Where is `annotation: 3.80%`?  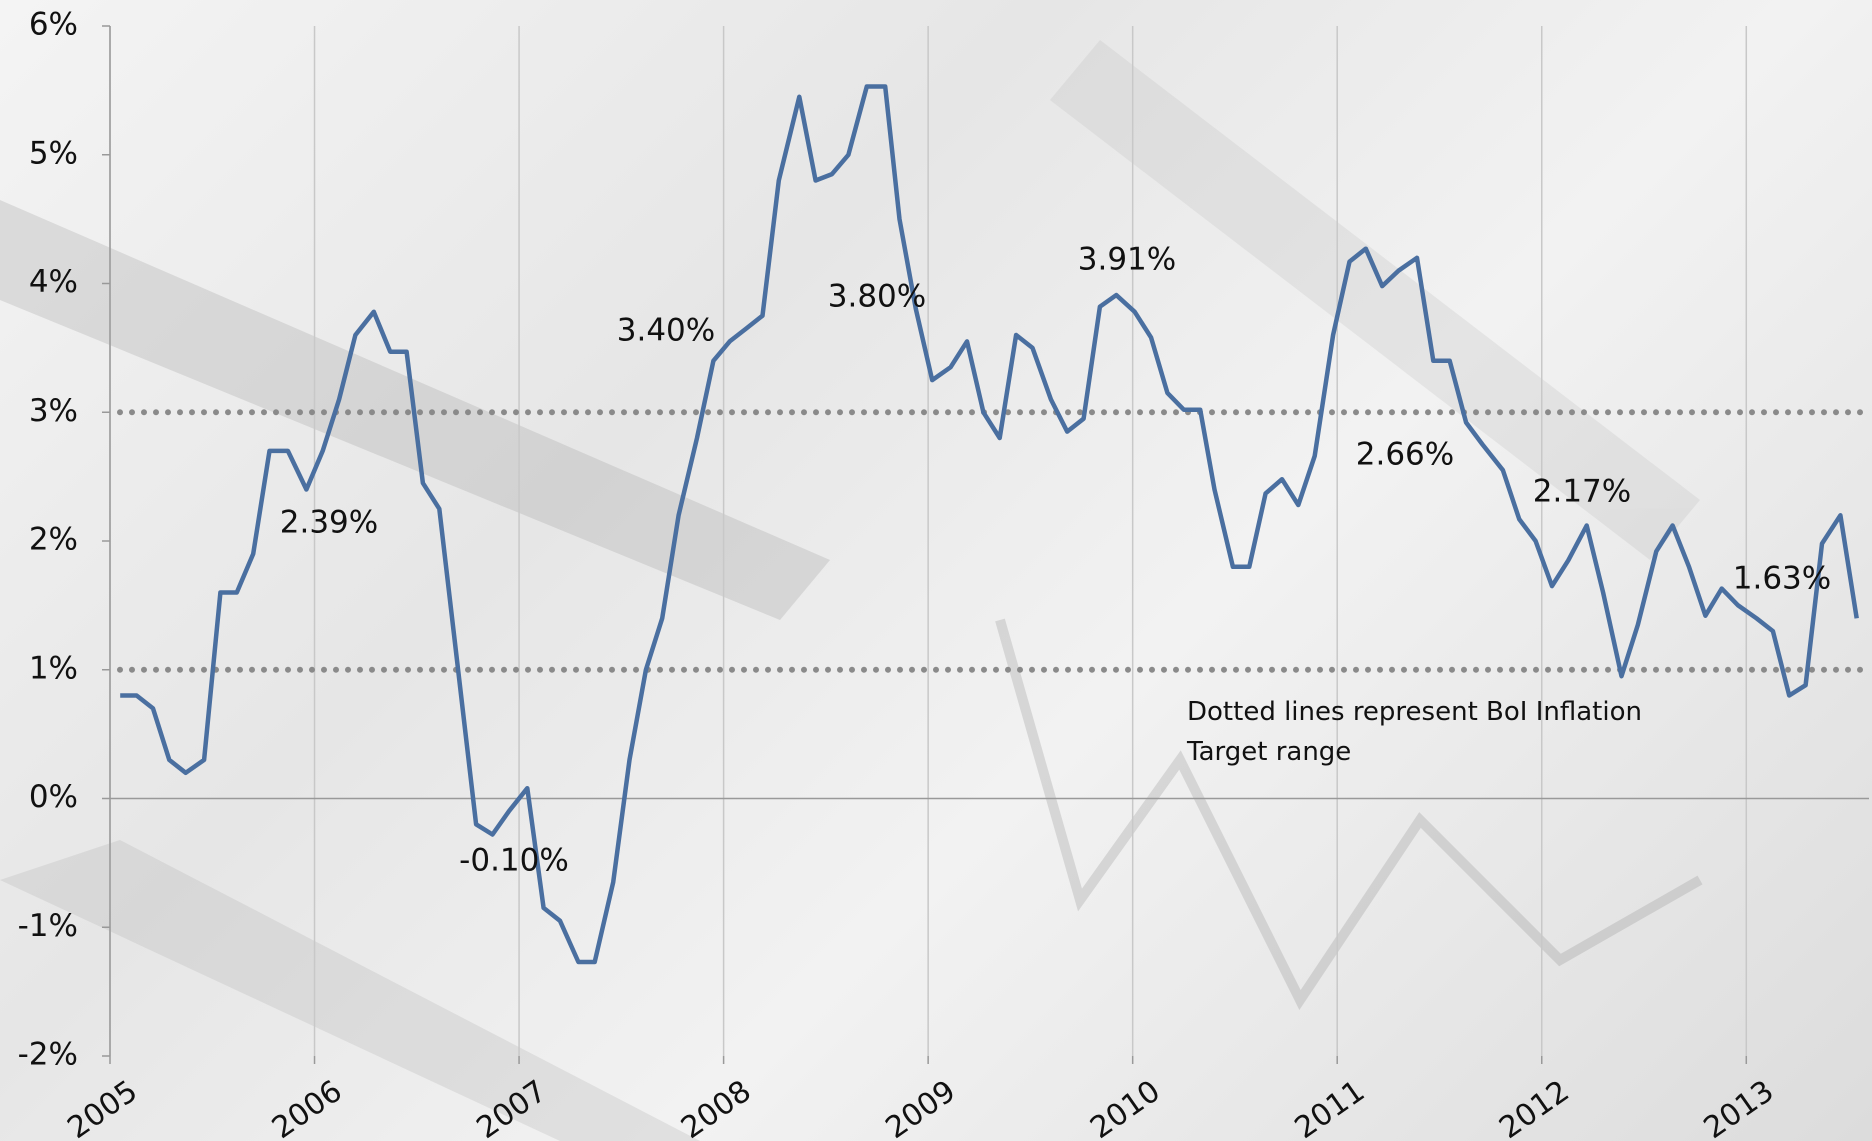 annotation: 3.80% is located at coordinates (877, 297).